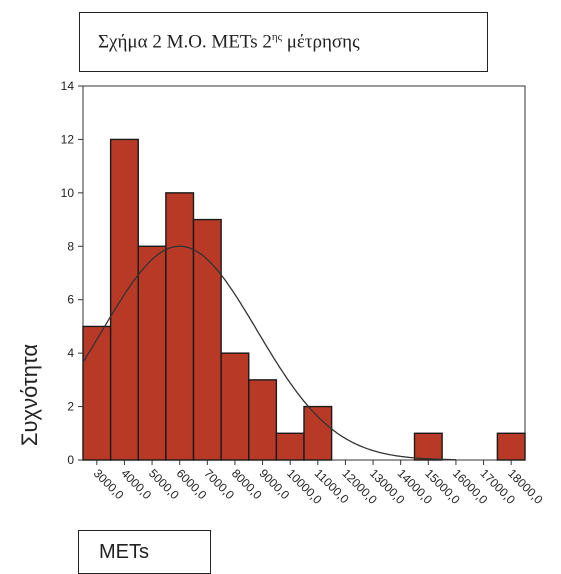 This screenshot has height=574, width=561. Describe the element at coordinates (192, 484) in the screenshot. I see `x-tick-label-4: 6000,0` at that location.